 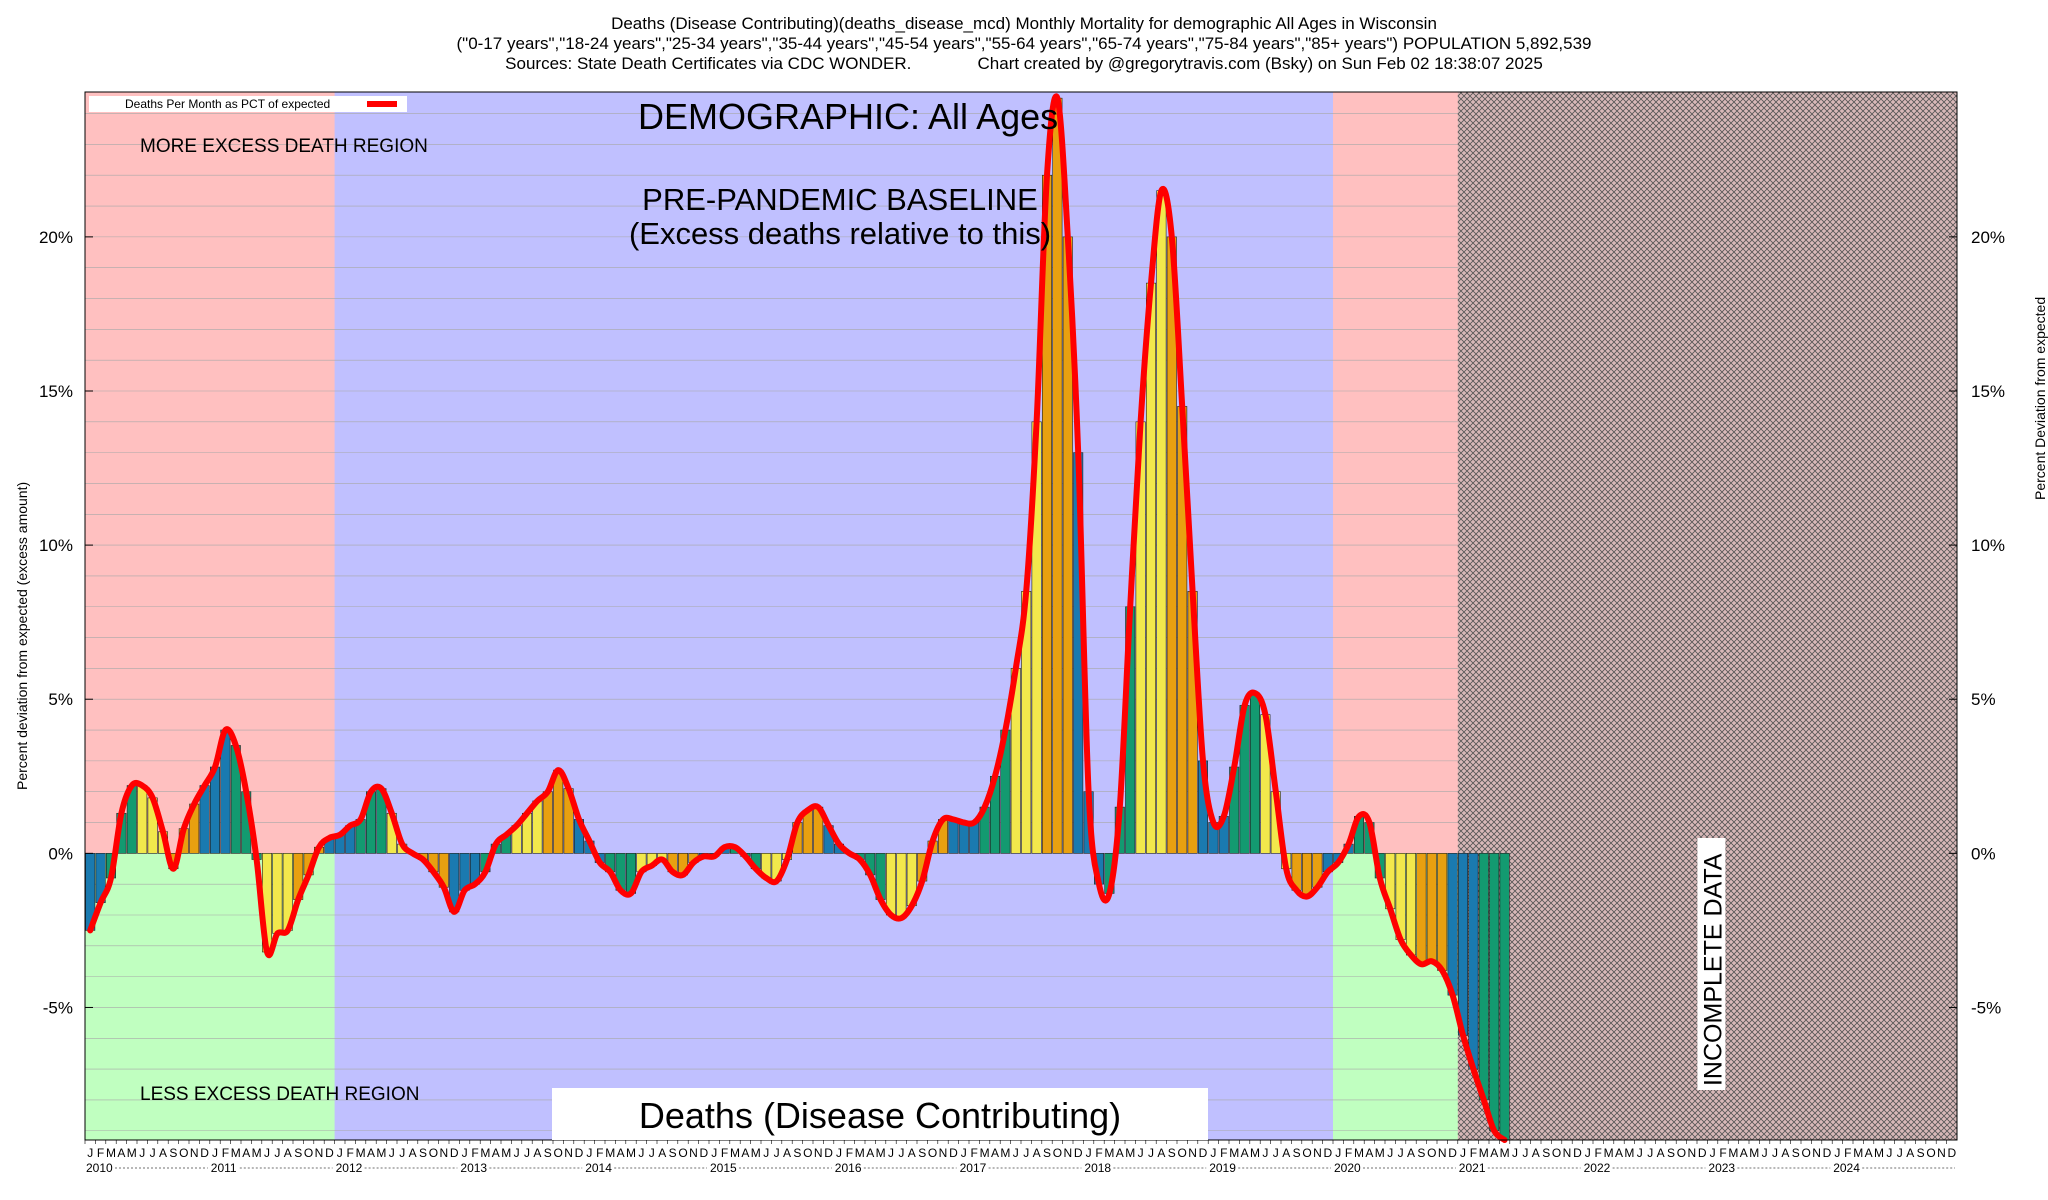 I want to click on metric-label-box, so click(x=880, y=1114).